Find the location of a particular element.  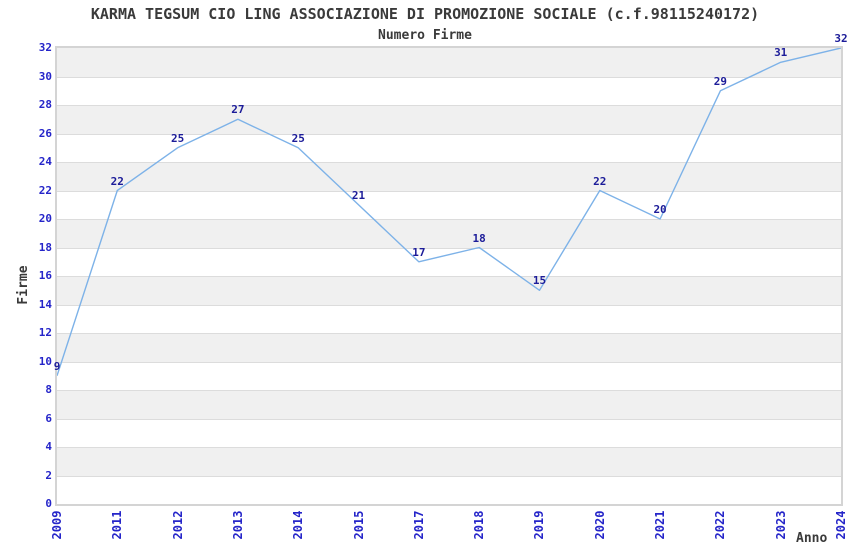

data-point-label: 27 is located at coordinates (238, 110).